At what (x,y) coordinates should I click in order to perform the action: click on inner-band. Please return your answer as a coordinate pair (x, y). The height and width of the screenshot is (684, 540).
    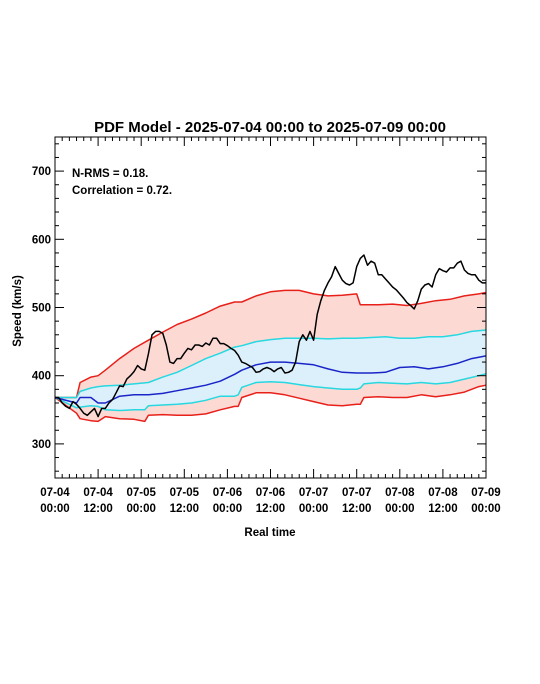
    Looking at the image, I should click on (270, 370).